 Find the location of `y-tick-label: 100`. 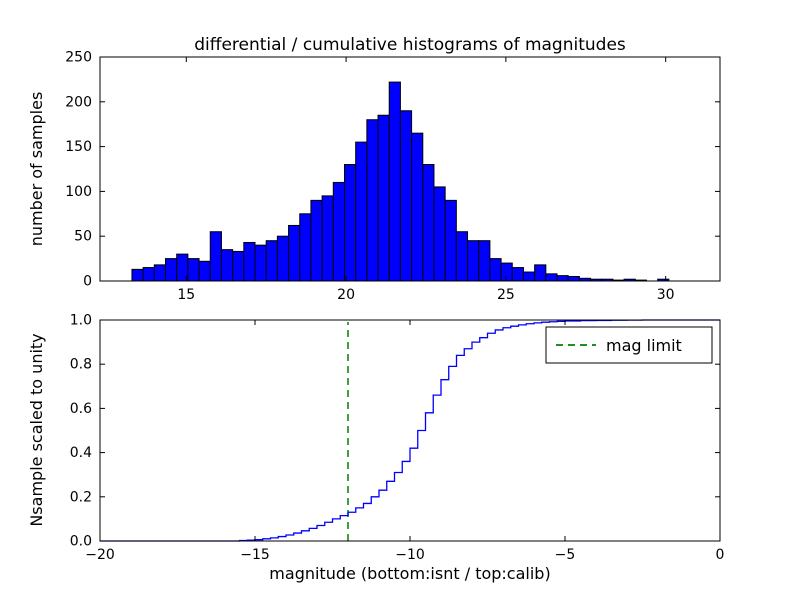

y-tick-label: 100 is located at coordinates (78, 192).